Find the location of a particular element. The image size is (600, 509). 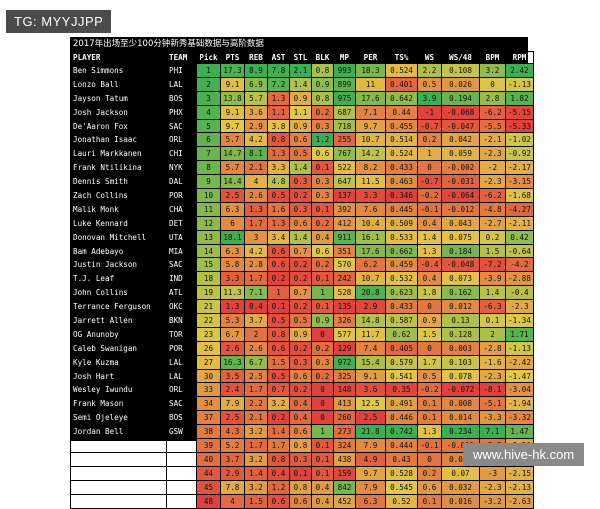

stat-cell-mp: 522 is located at coordinates (344, 168).